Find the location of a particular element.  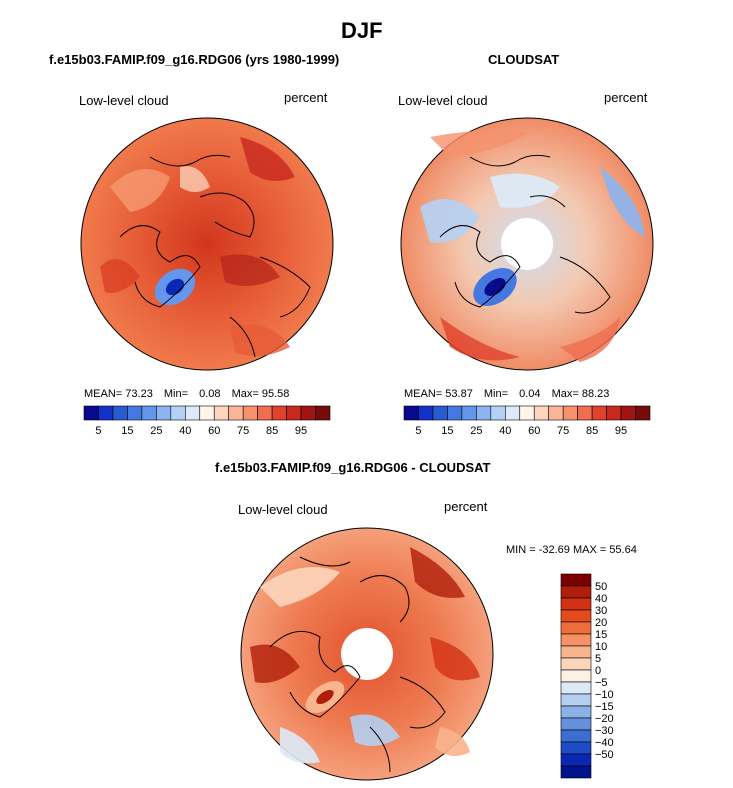

model-min-value: 0.08 is located at coordinates (210, 394).